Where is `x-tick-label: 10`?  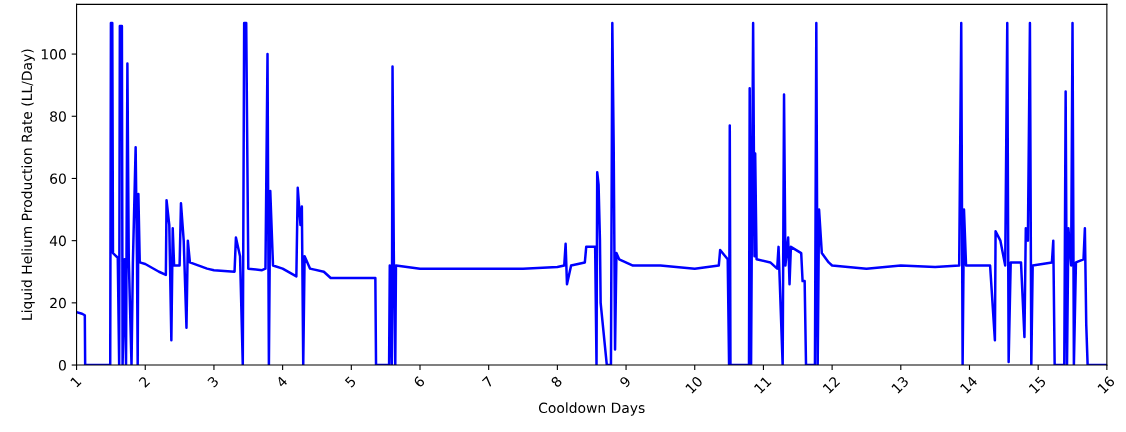 x-tick-label: 10 is located at coordinates (694, 384).